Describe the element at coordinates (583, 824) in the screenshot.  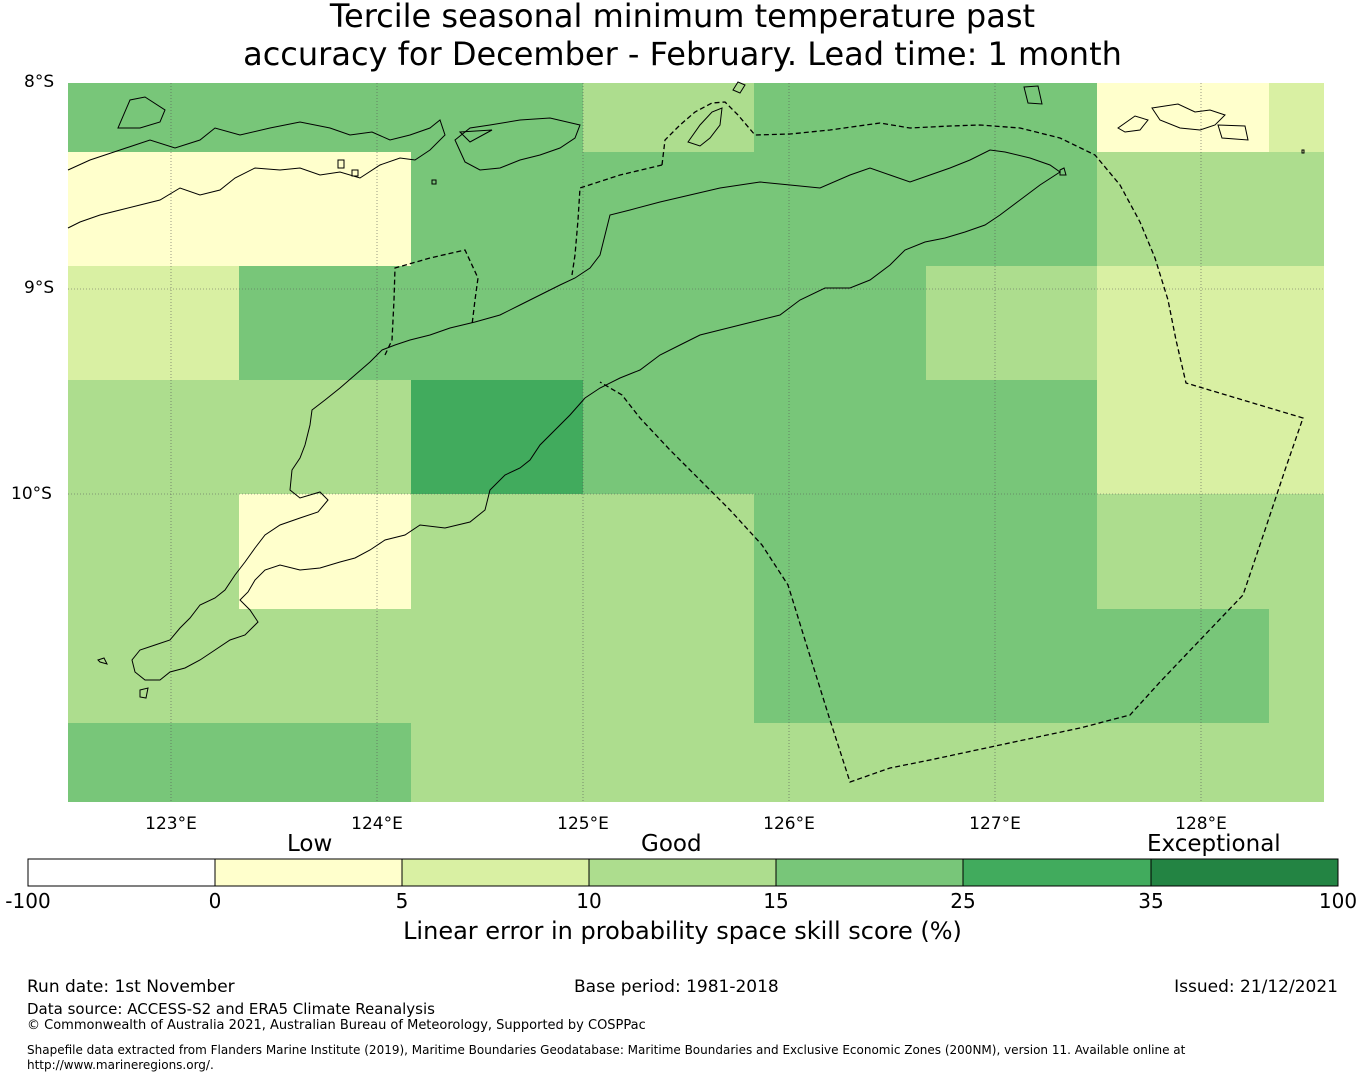
I see `lon-label-125e: 125°E` at that location.